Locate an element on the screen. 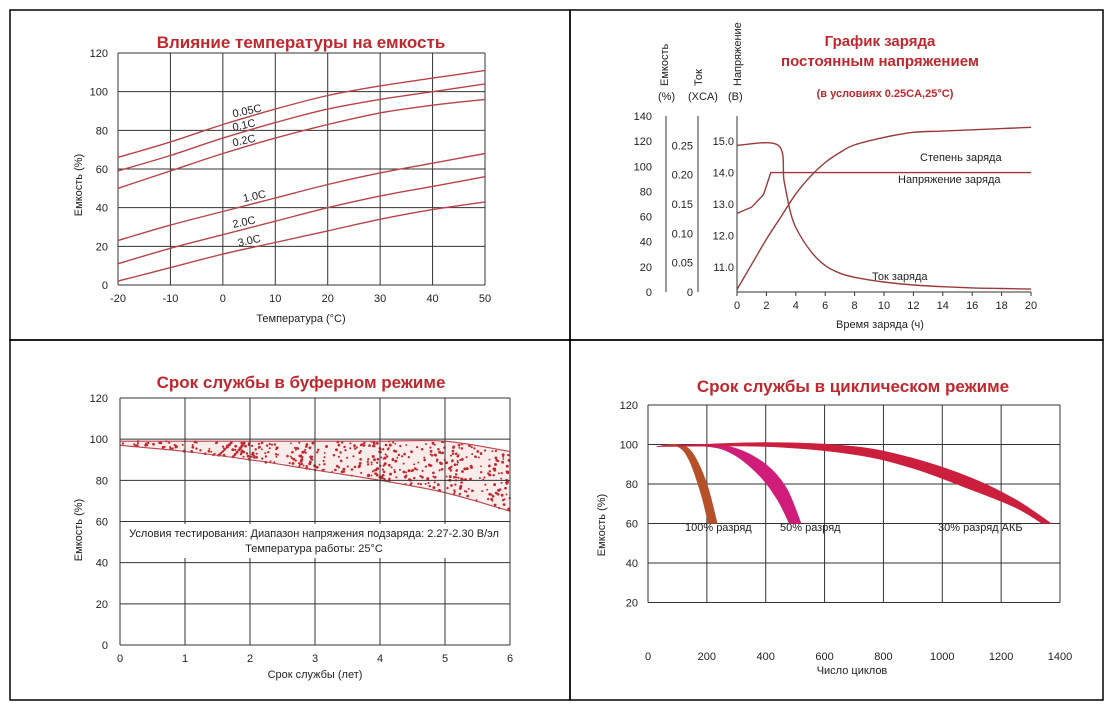  y-tick-label-capacity: 100 is located at coordinates (643, 167).